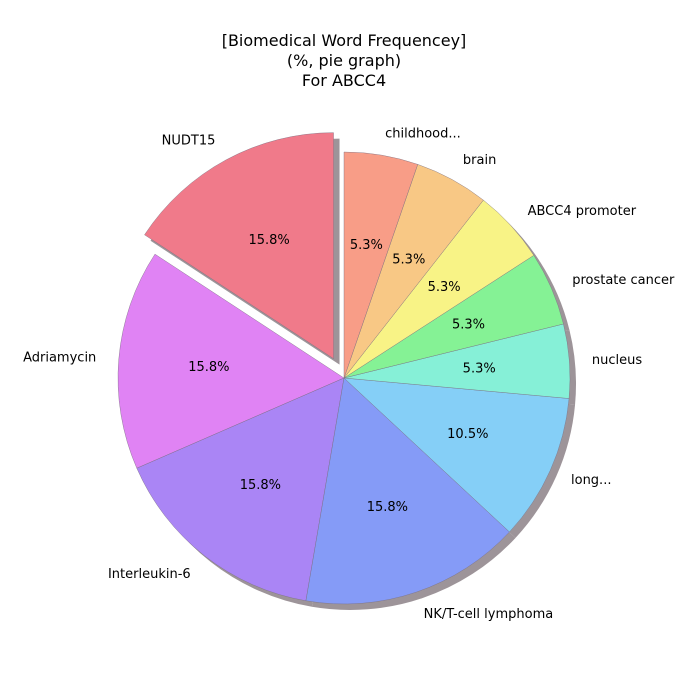 This screenshot has height=700, width=700. I want to click on slice-label-prostate-cancer: prostate cancer, so click(623, 280).